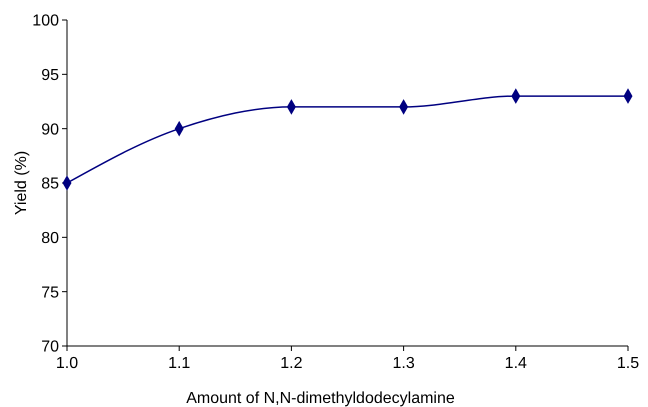  Describe the element at coordinates (21, 183) in the screenshot. I see `y-axis-title: Yield (%)` at that location.